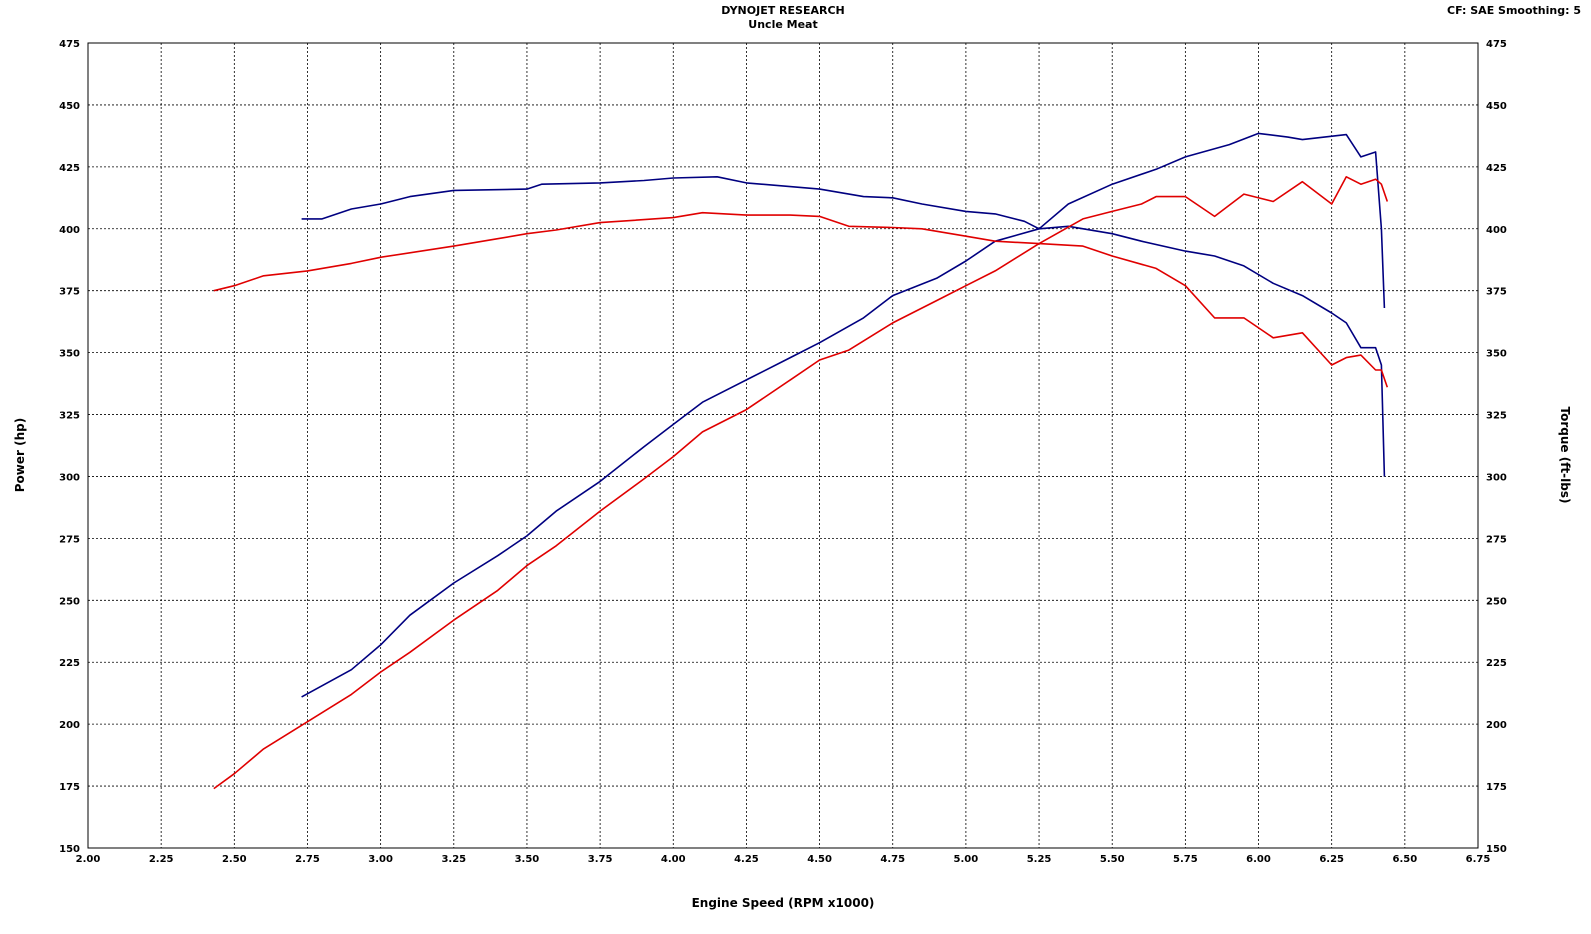  Describe the element at coordinates (1496, 106) in the screenshot. I see `y-right-tick-label: 450` at that location.